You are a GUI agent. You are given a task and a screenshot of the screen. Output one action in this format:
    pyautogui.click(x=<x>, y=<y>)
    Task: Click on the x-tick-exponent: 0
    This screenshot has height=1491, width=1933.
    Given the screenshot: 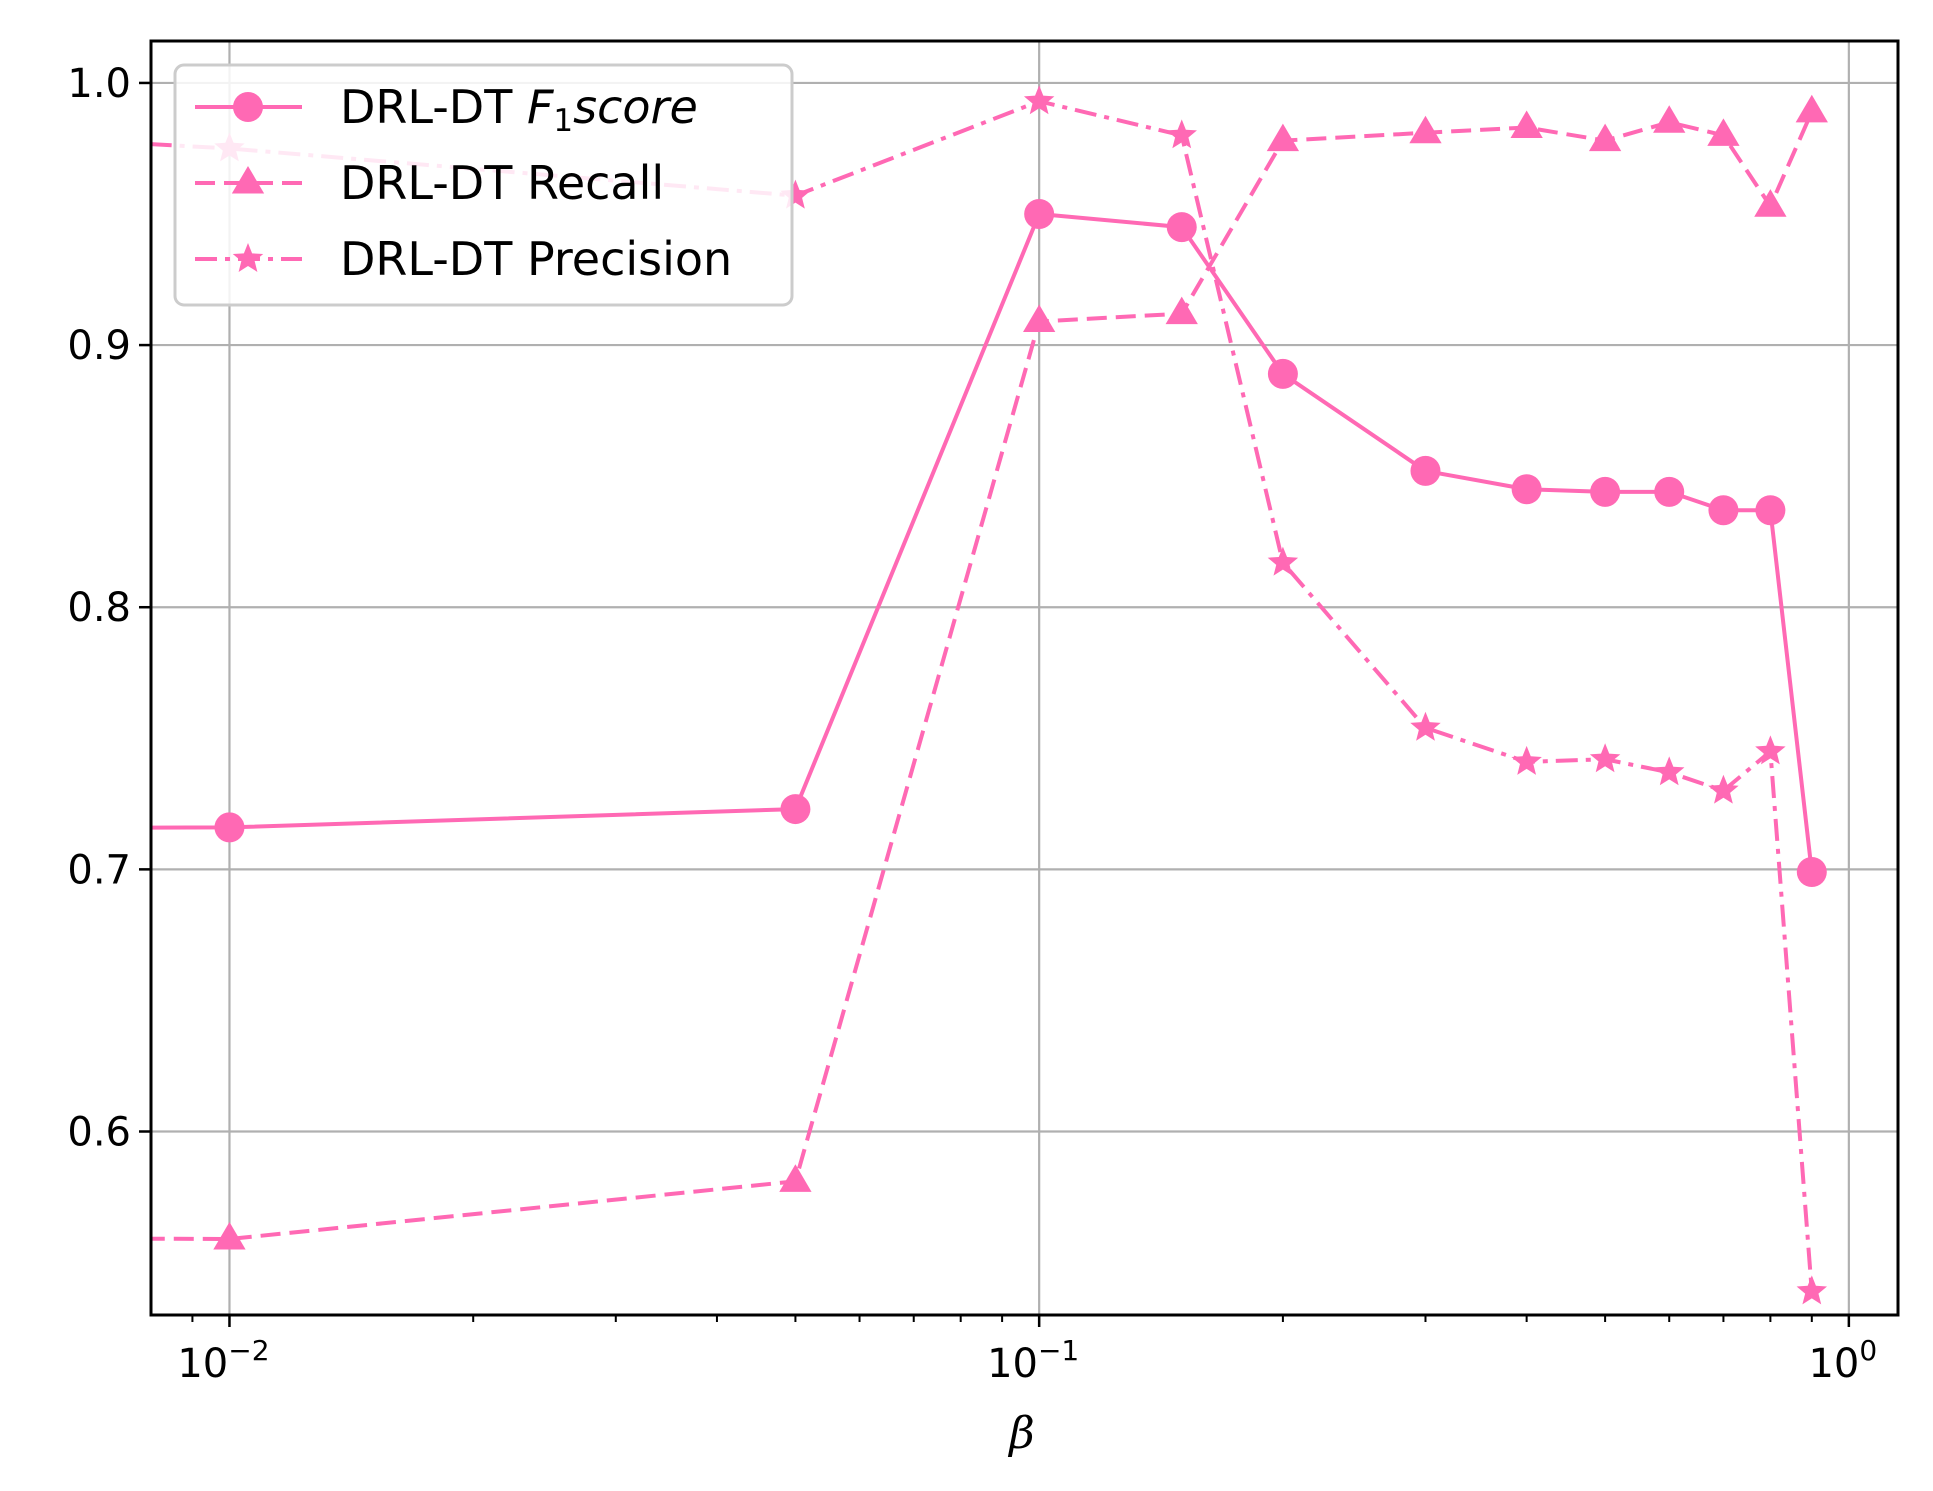 What is the action you would take?
    pyautogui.click(x=1868, y=1350)
    